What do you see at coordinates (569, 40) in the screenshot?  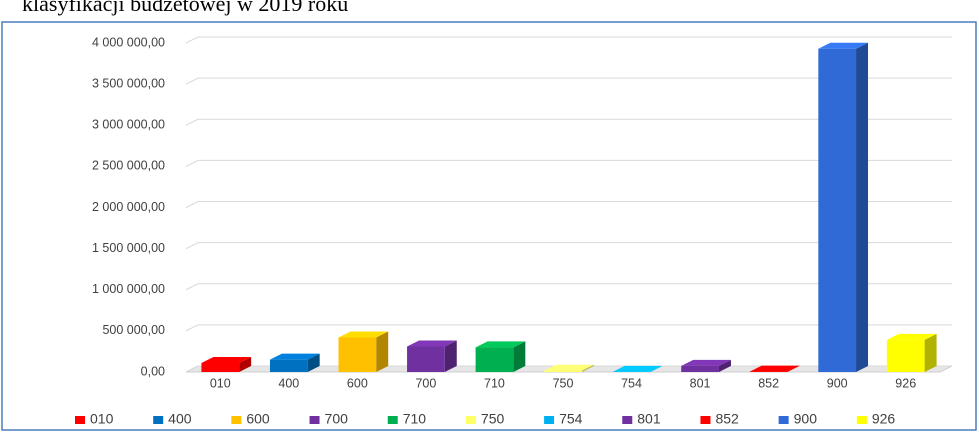 I see `grid-line` at bounding box center [569, 40].